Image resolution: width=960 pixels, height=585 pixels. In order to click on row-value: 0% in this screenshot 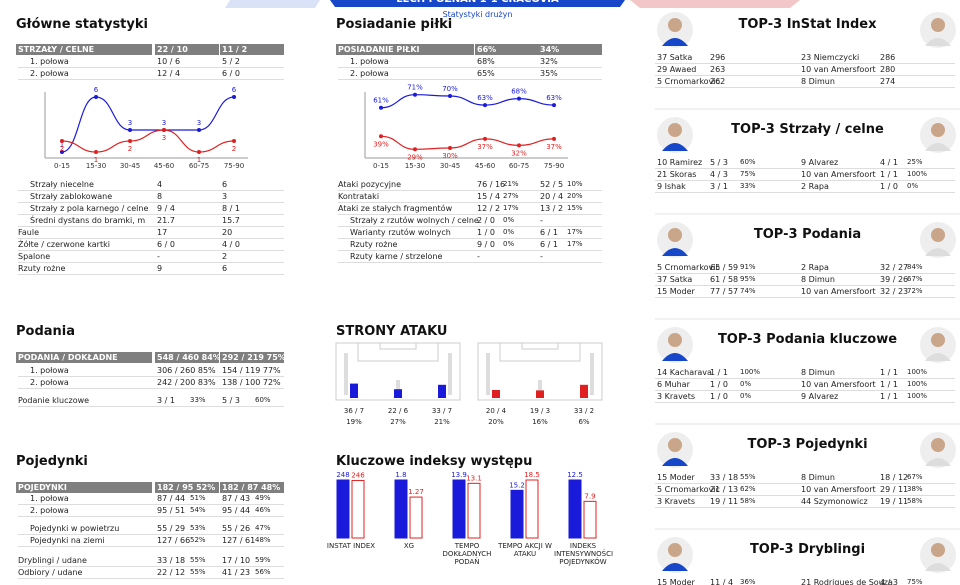, I will do `click(509, 232)`.